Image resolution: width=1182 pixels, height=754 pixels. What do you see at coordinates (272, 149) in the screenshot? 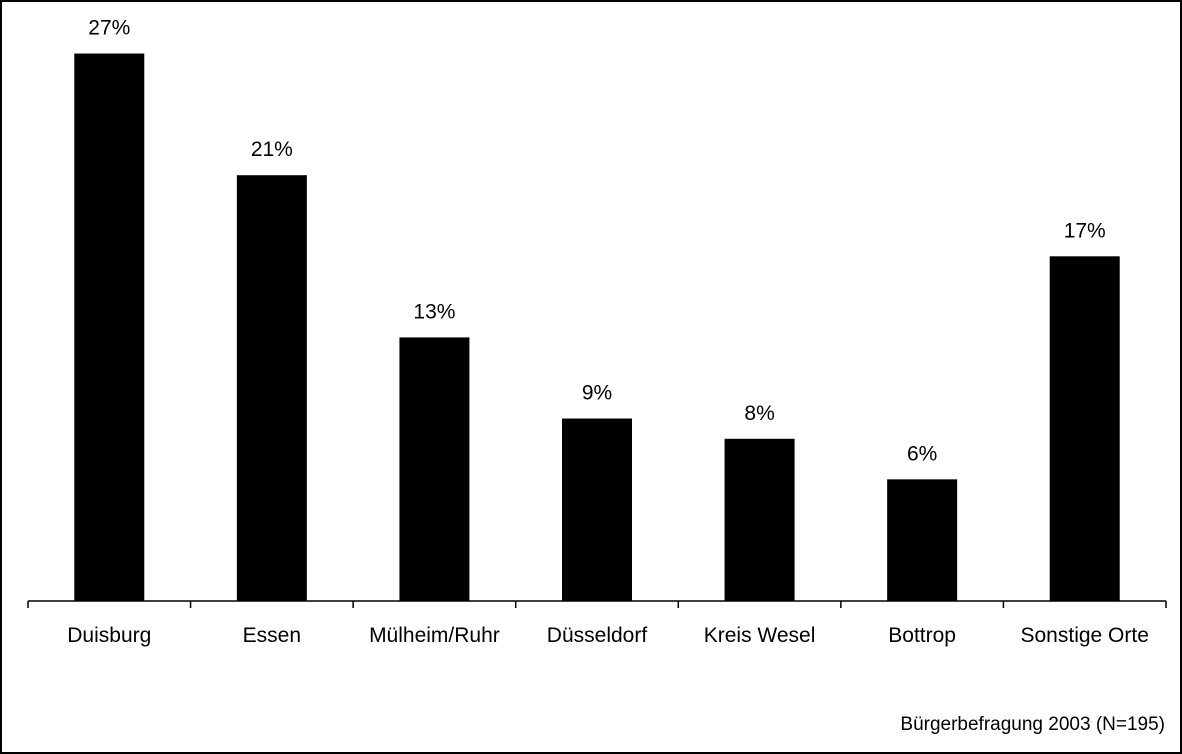
I see `data-label-essen: 21%` at bounding box center [272, 149].